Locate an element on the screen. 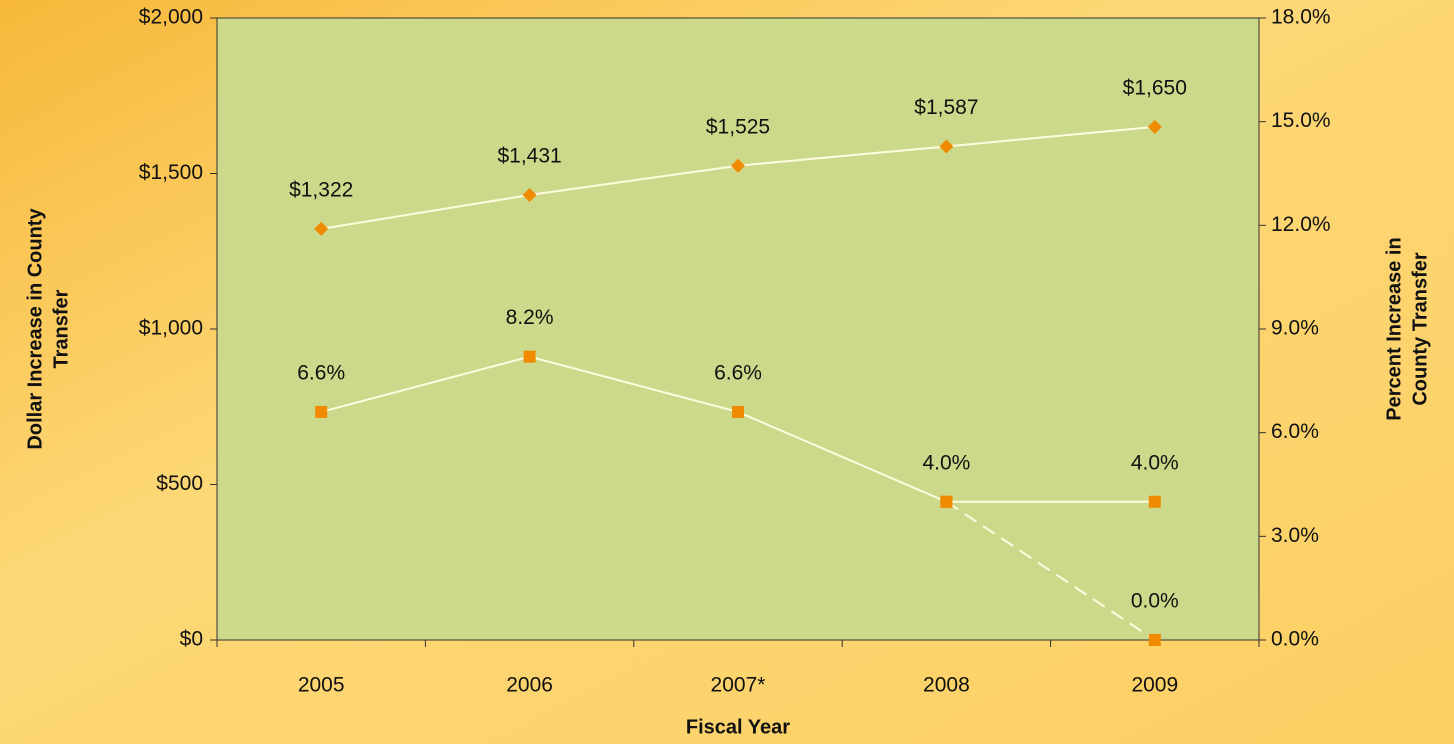 Image resolution: width=1454 pixels, height=744 pixels. data-label: $1,431 is located at coordinates (529, 156).